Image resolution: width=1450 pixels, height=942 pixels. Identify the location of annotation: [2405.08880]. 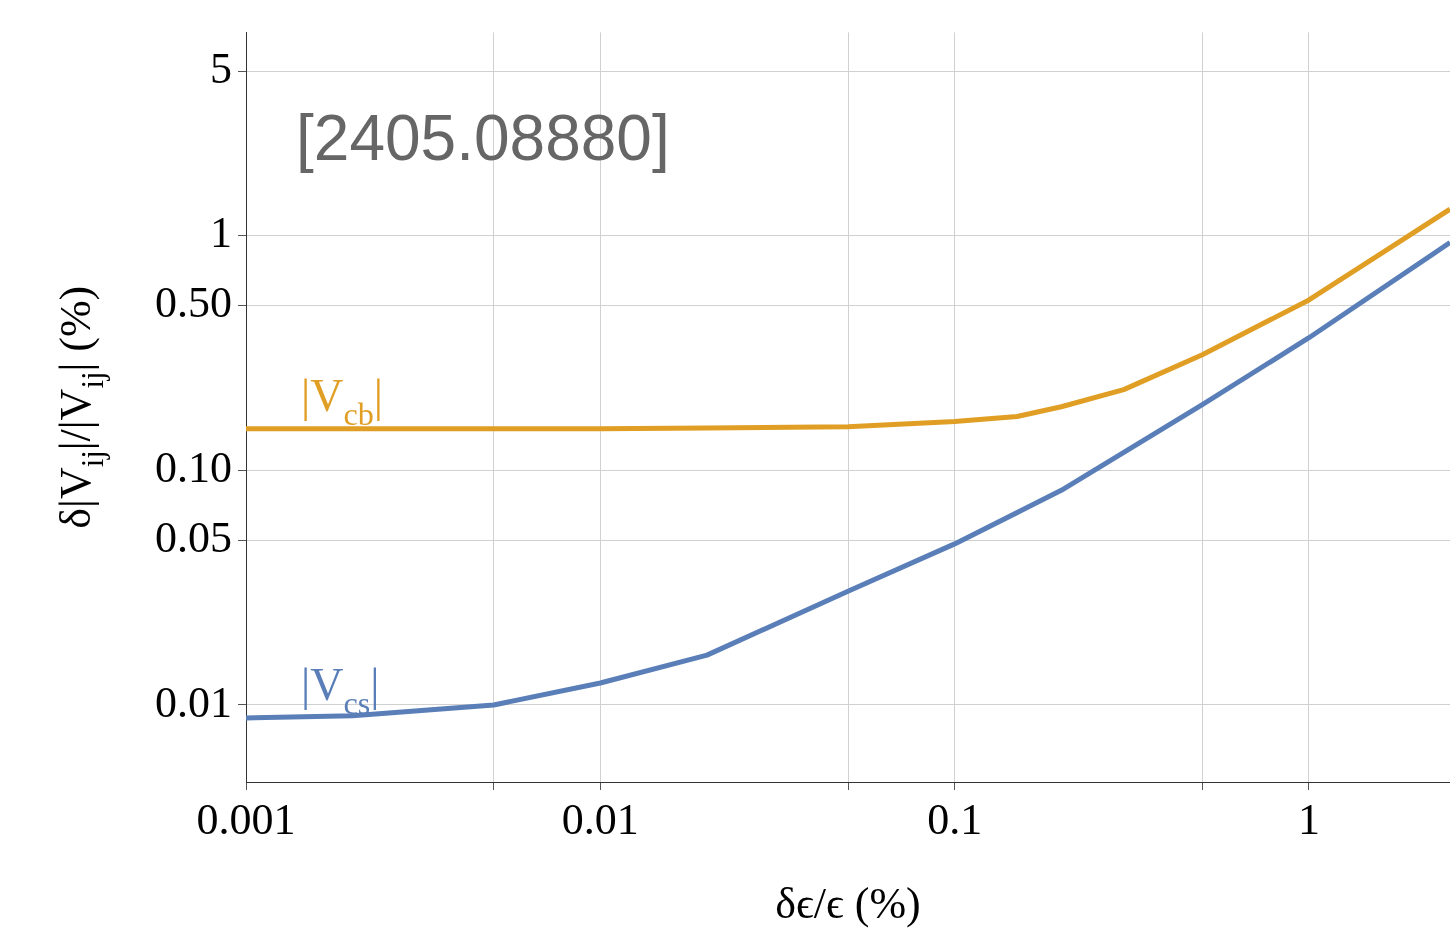
(483, 138).